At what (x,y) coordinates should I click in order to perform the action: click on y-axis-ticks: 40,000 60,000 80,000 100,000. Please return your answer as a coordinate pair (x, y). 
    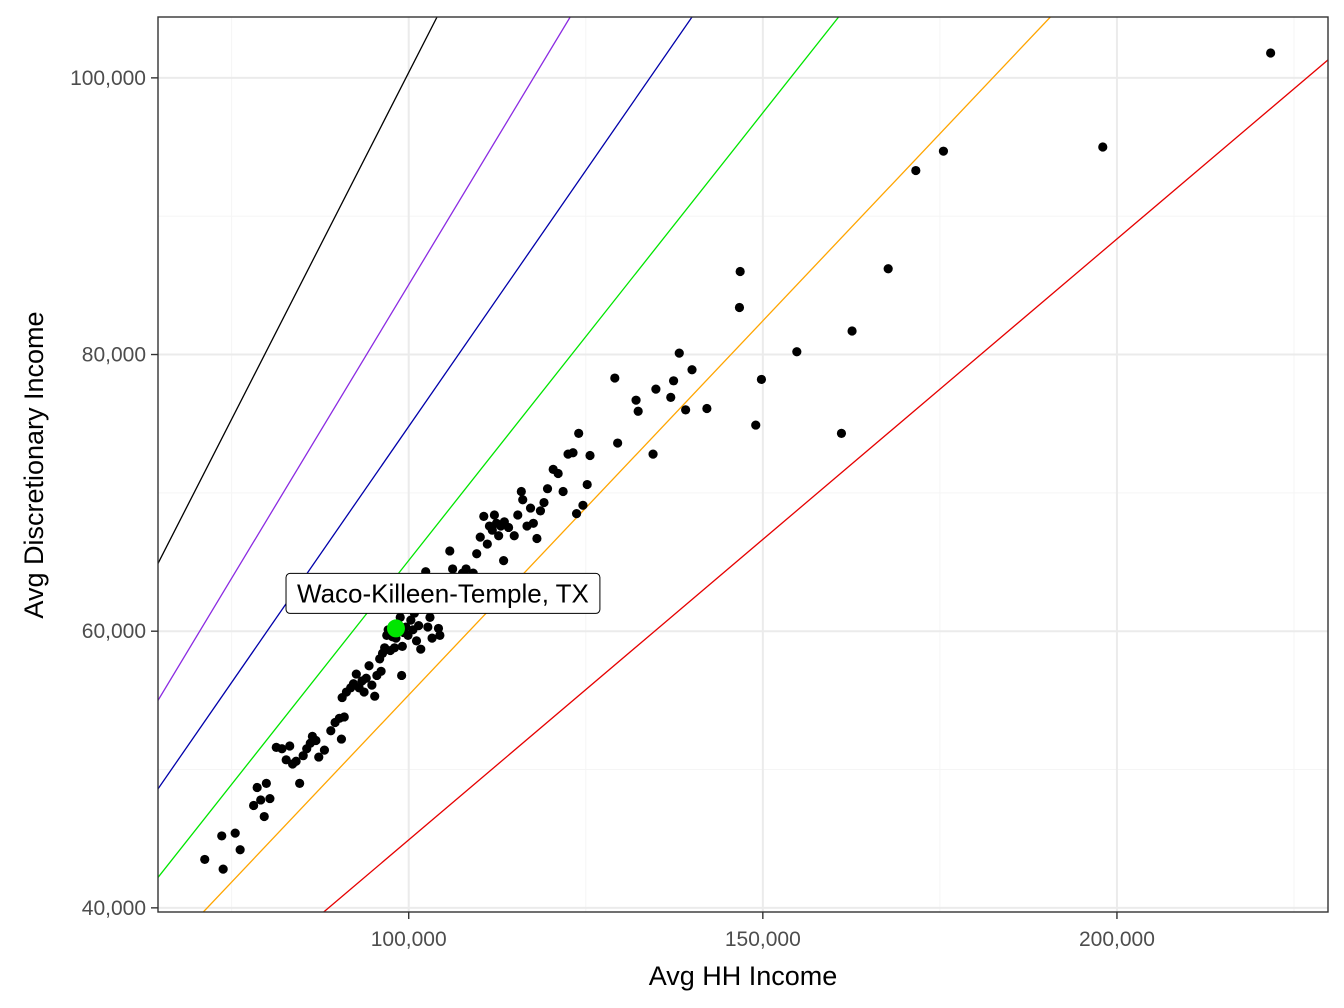
    Looking at the image, I should click on (114, 493).